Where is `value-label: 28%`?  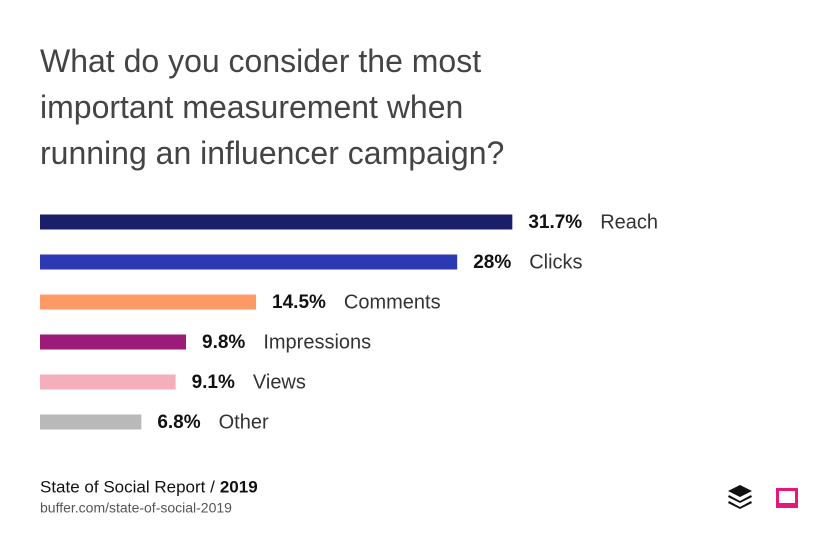
value-label: 28% is located at coordinates (492, 262).